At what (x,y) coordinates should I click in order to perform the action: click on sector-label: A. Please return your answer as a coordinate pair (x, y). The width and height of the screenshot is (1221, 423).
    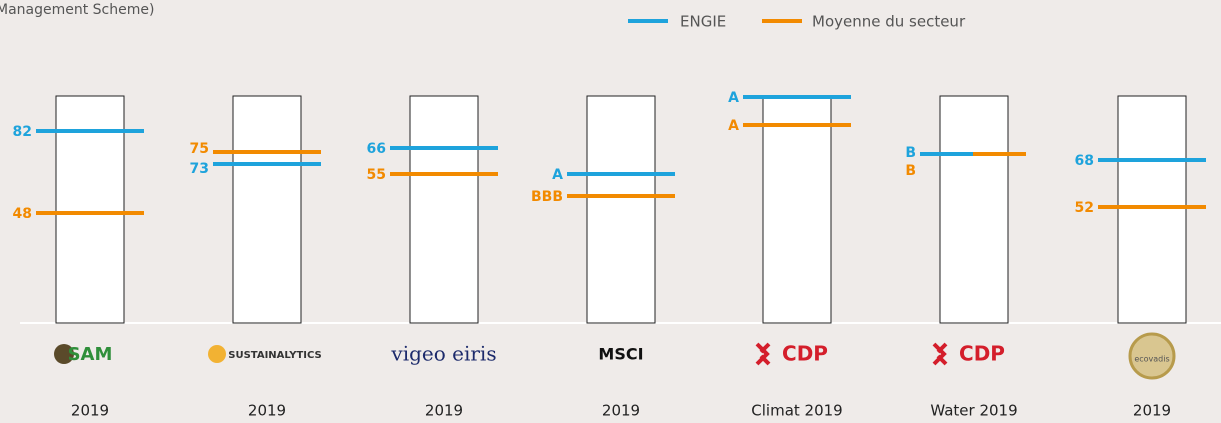
    Looking at the image, I should click on (733, 126).